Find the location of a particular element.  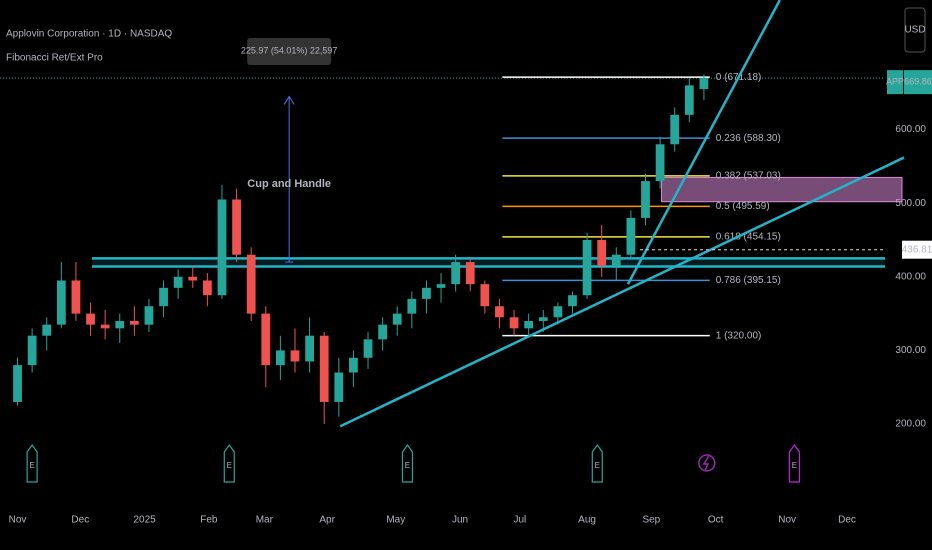

x-tick-label: Mar is located at coordinates (265, 520).